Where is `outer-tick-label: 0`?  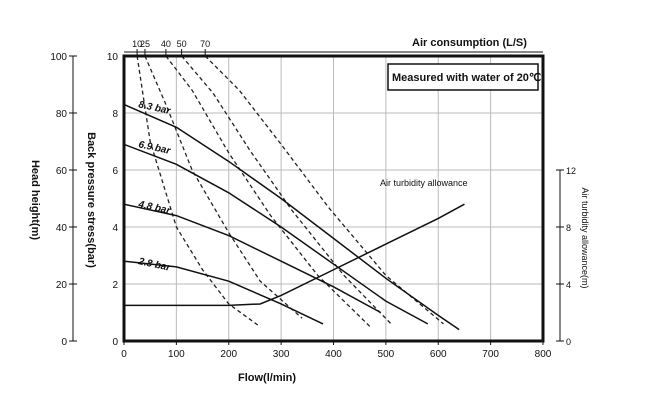
outer-tick-label: 0 is located at coordinates (64, 342).